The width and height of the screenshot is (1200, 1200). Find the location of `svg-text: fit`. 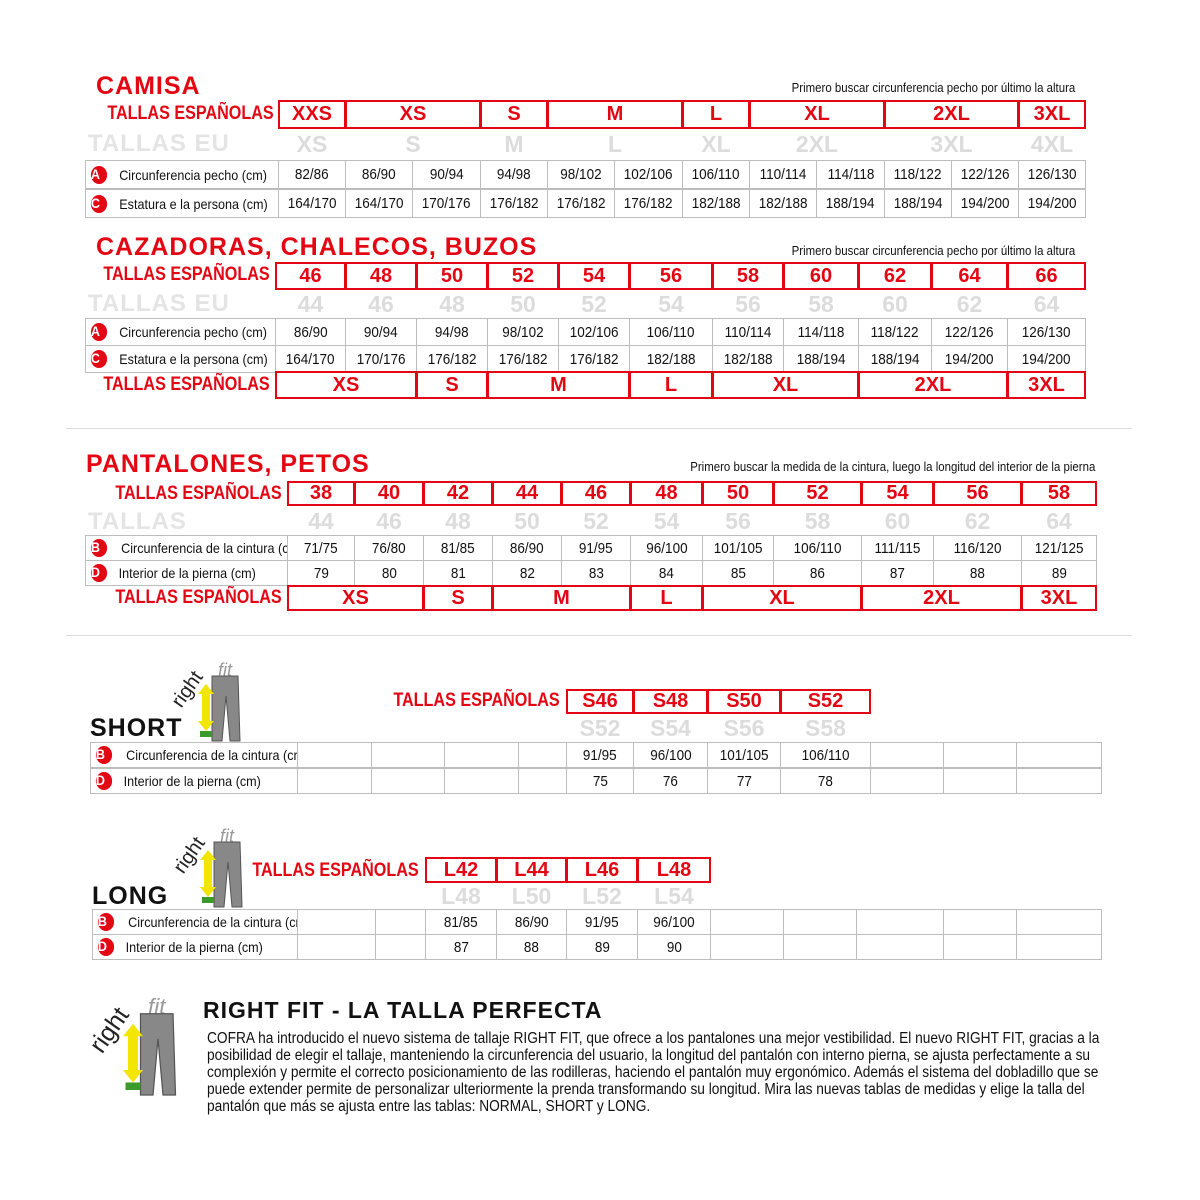

svg-text: fit is located at coordinates (157, 1006).